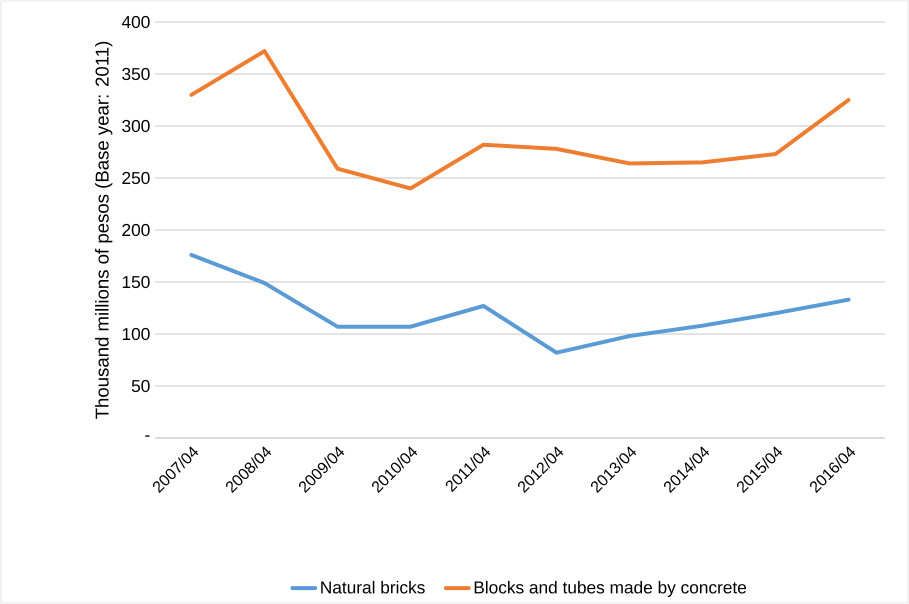  What do you see at coordinates (520, 303) in the screenshot?
I see `line-series` at bounding box center [520, 303].